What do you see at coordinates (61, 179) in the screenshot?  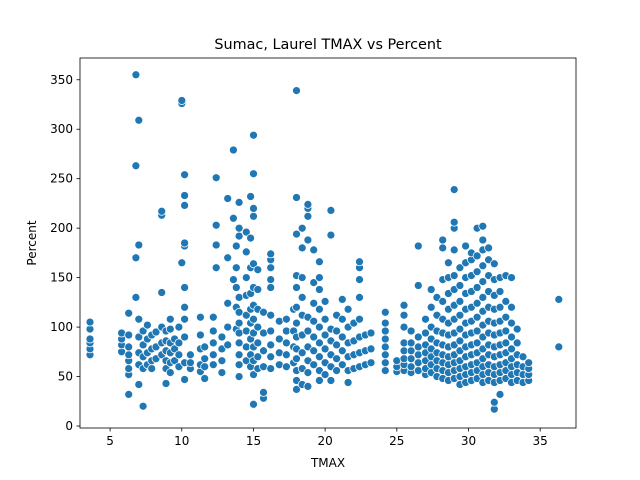 I see `y-tick-label: 250` at bounding box center [61, 179].